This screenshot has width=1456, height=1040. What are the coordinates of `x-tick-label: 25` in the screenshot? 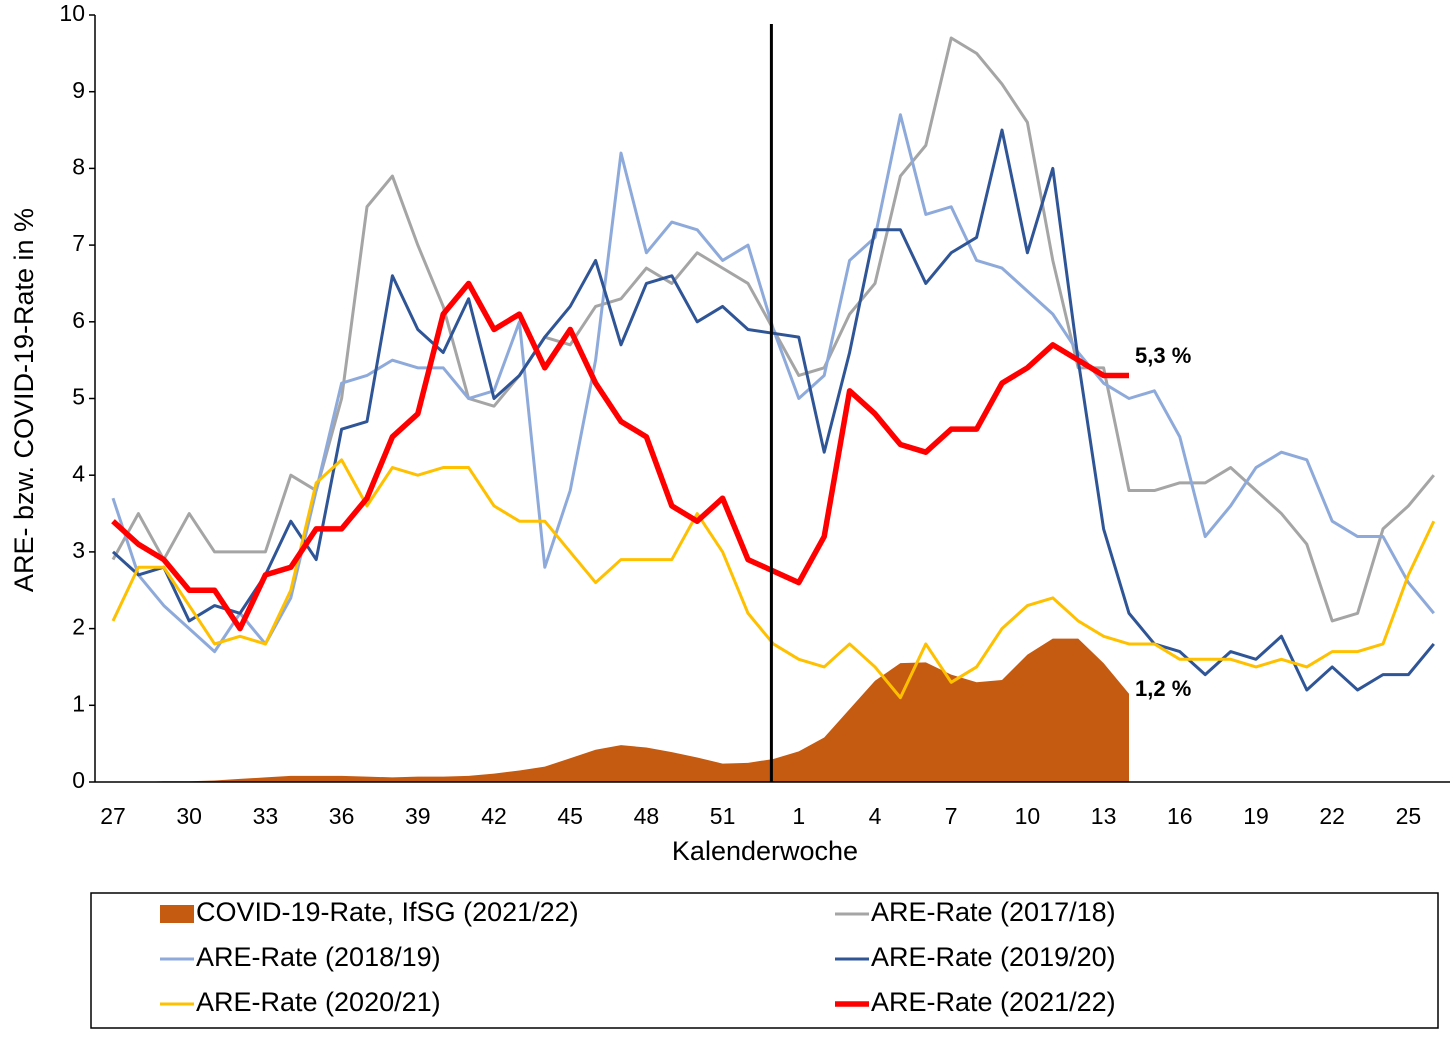 It's located at (1409, 816).